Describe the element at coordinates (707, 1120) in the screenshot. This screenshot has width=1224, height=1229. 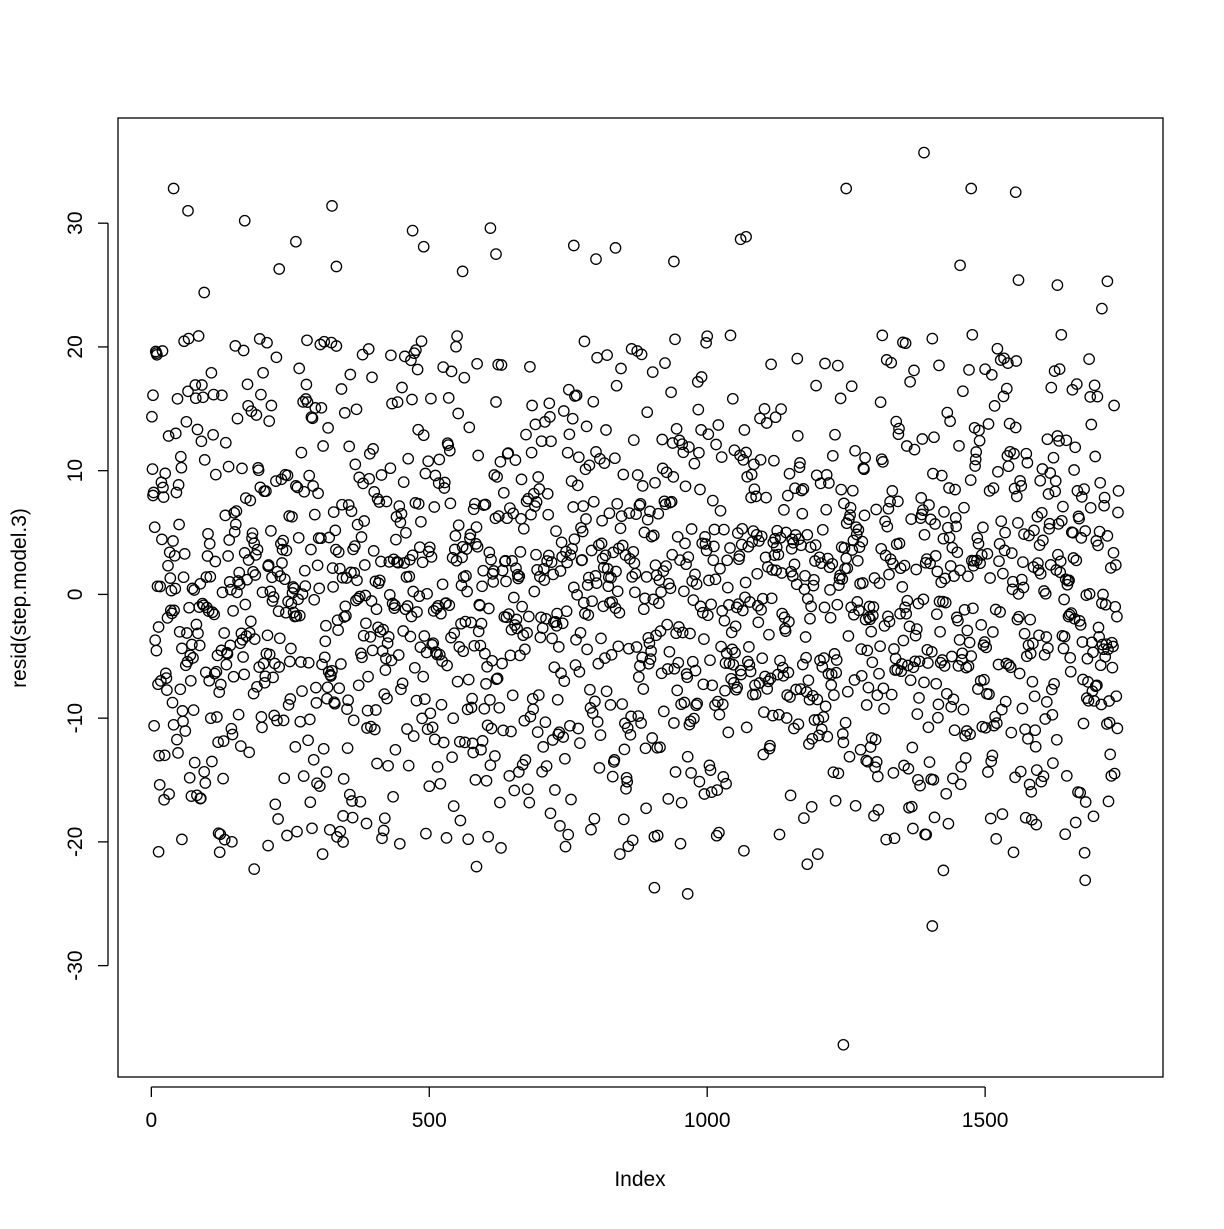
I see `x-tick-label: 1000` at that location.